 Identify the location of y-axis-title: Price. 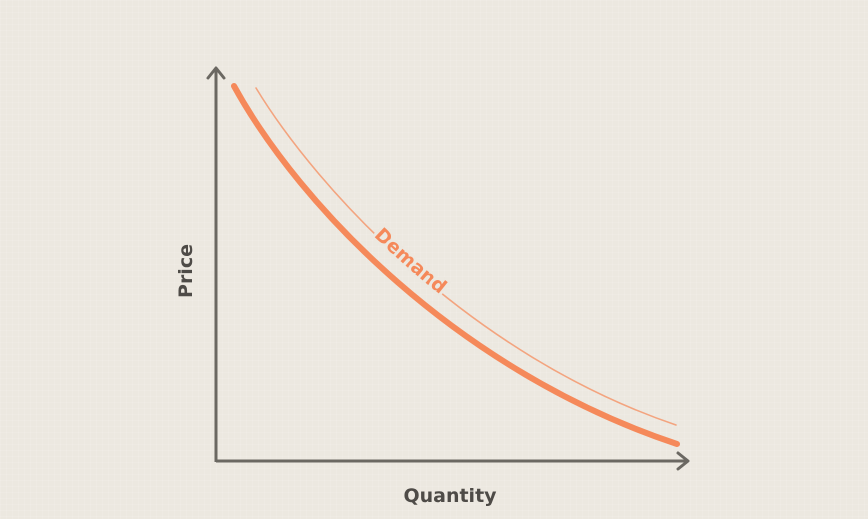
(186, 271).